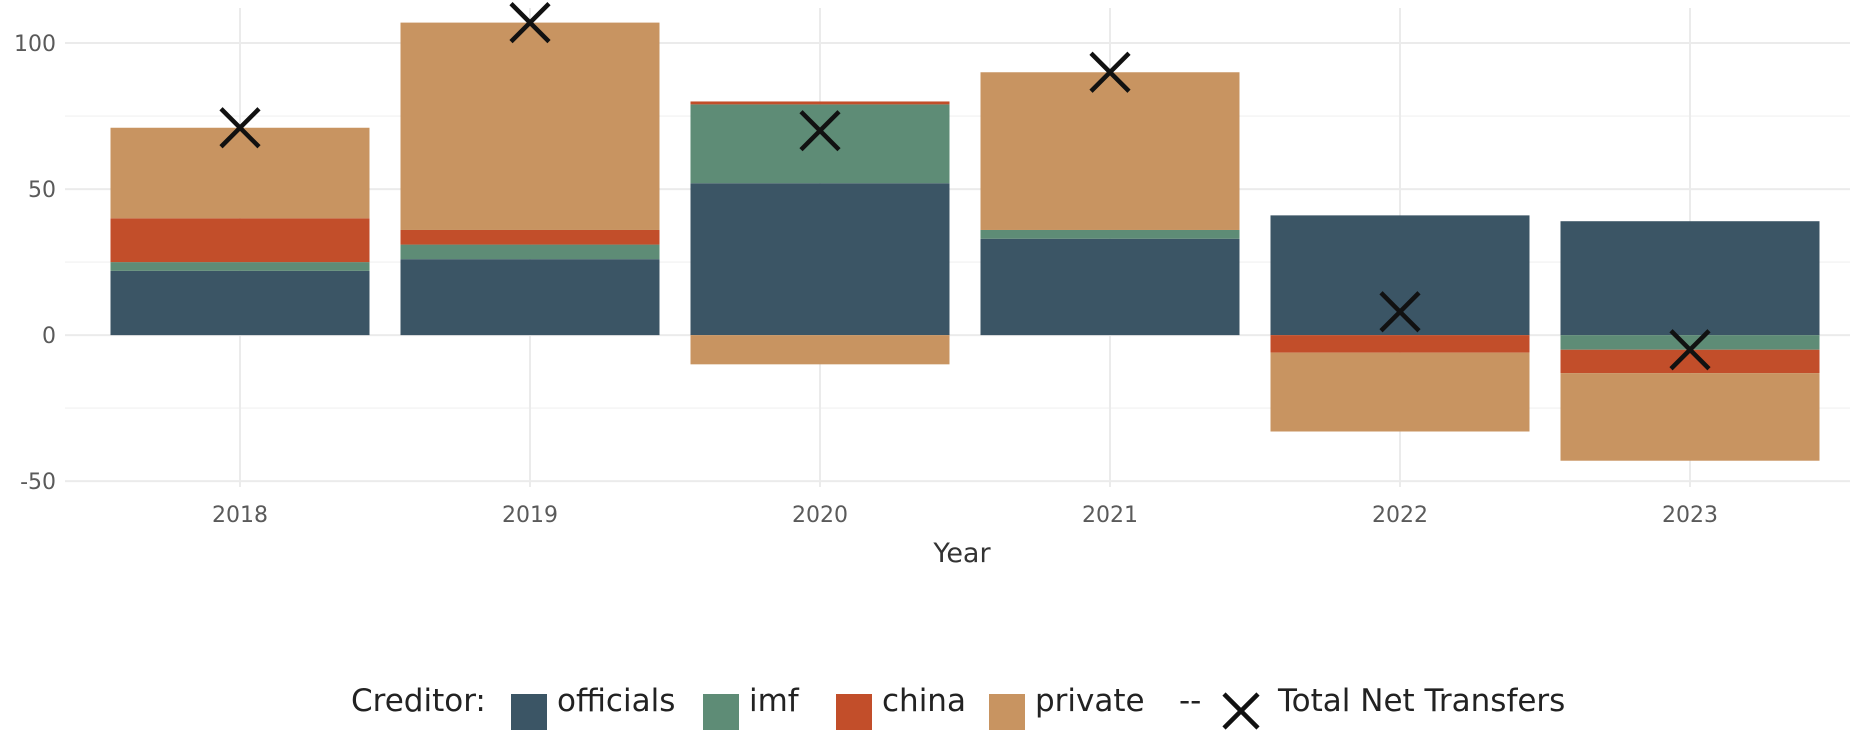 The height and width of the screenshot is (737, 1856). I want to click on bar-china-2023, so click(1690, 361).